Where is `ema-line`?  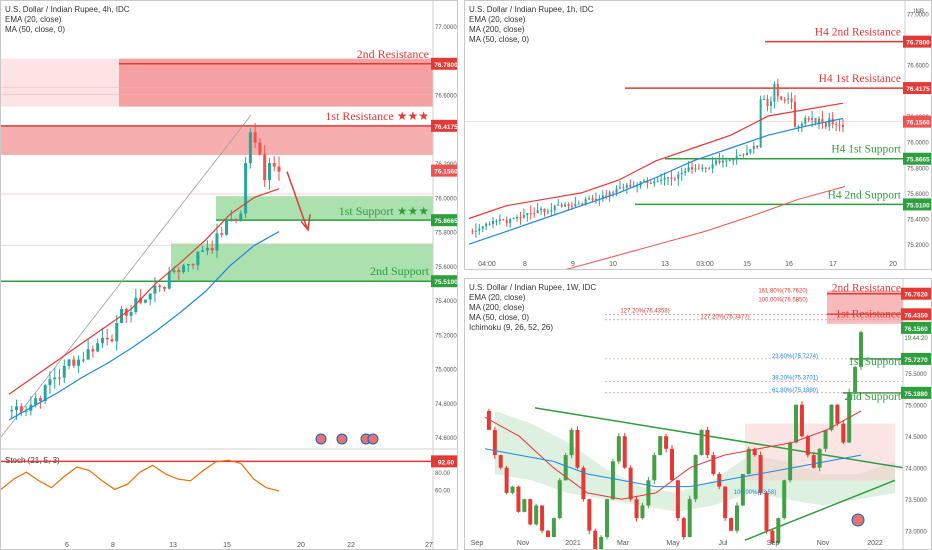
ema-line is located at coordinates (656, 161).